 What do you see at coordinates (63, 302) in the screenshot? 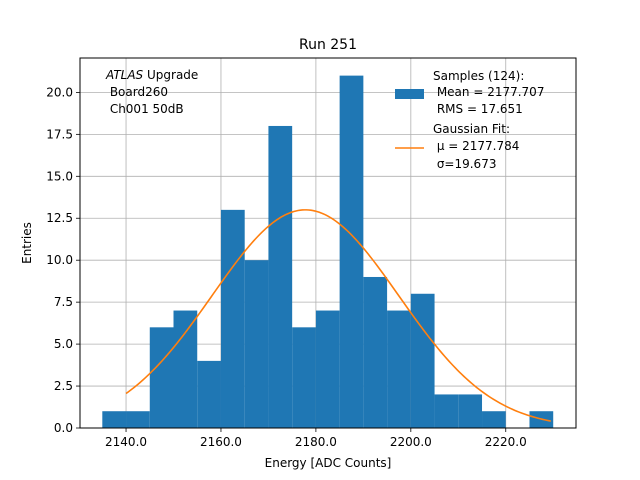
I see `y-tick-label: 7.5` at bounding box center [63, 302].